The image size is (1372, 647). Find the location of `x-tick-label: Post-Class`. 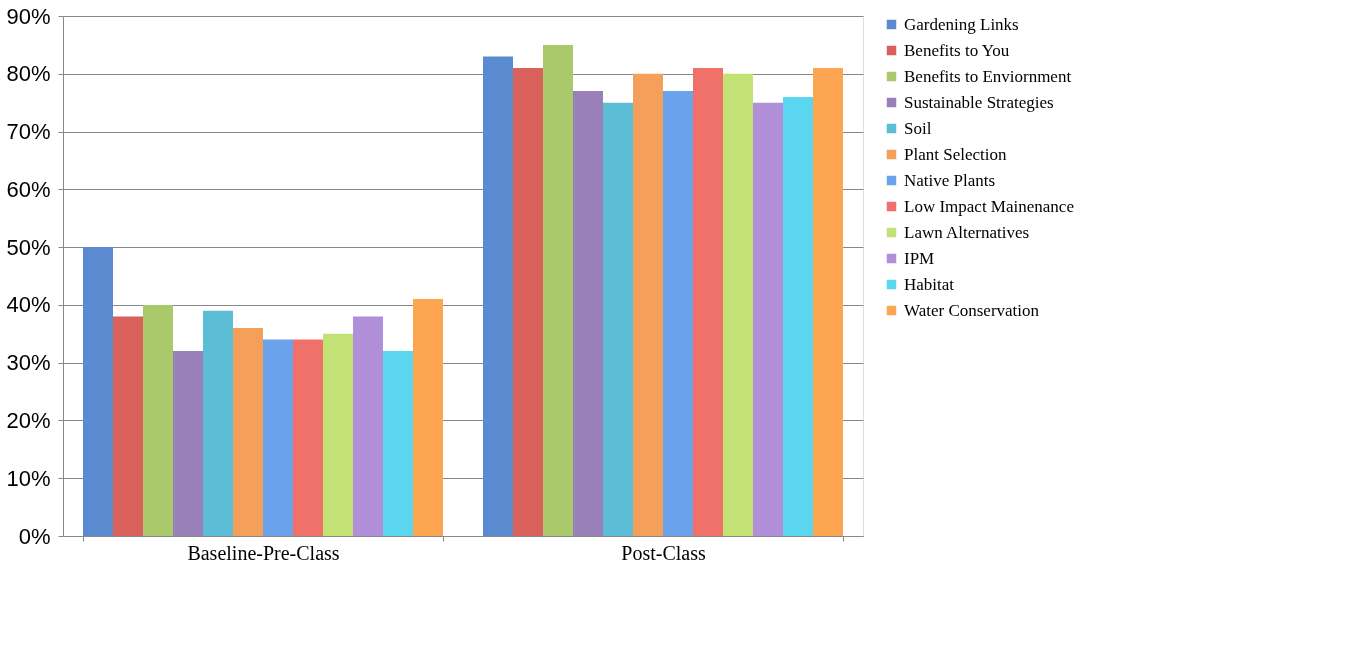

x-tick-label: Post-Class is located at coordinates (663, 552).